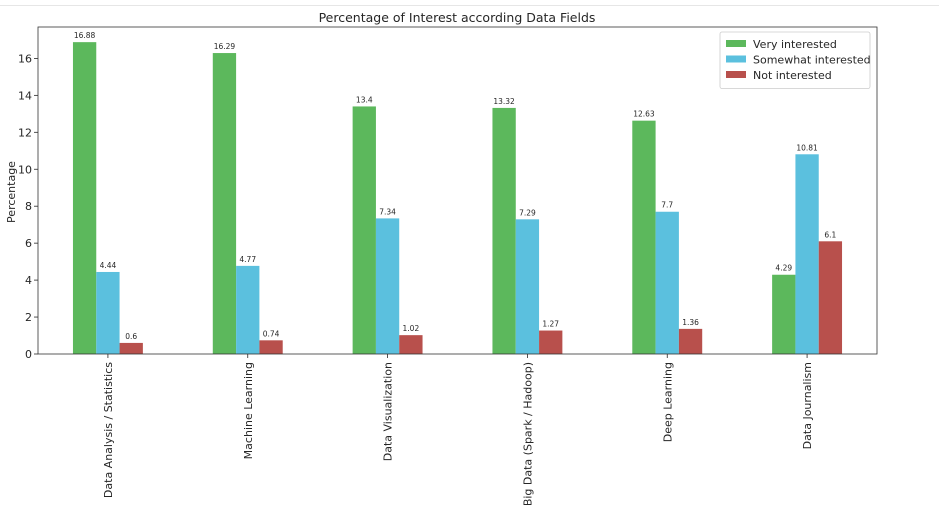 This screenshot has width=939, height=506. Describe the element at coordinates (388, 411) in the screenshot. I see `x-tick-label: Data Visualization` at that location.